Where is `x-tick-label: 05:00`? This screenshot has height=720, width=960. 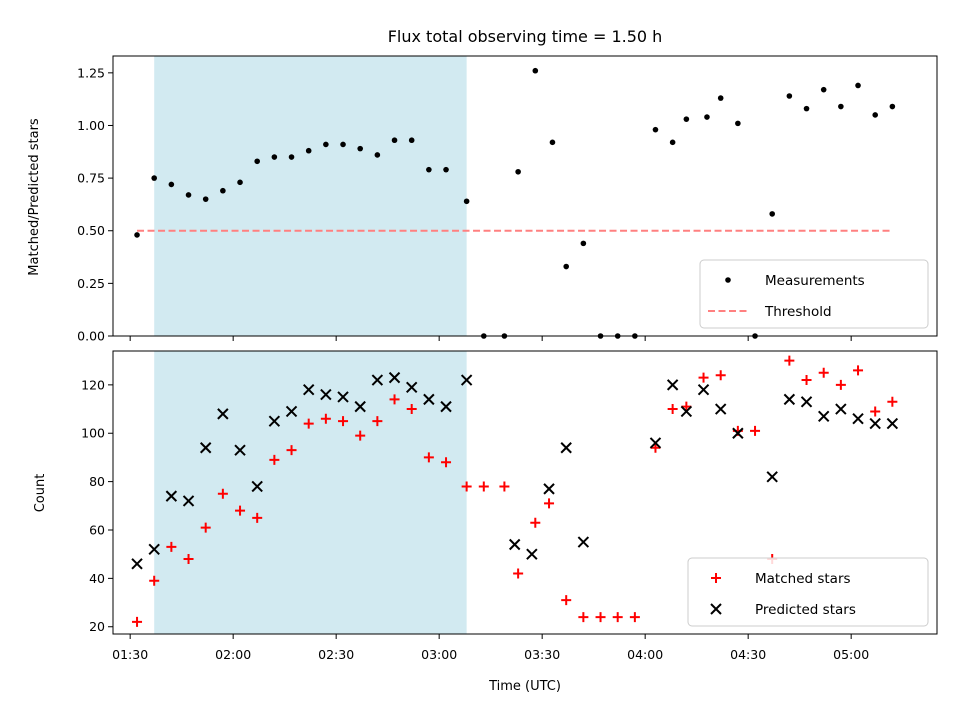
x-tick-label: 05:00 is located at coordinates (851, 654).